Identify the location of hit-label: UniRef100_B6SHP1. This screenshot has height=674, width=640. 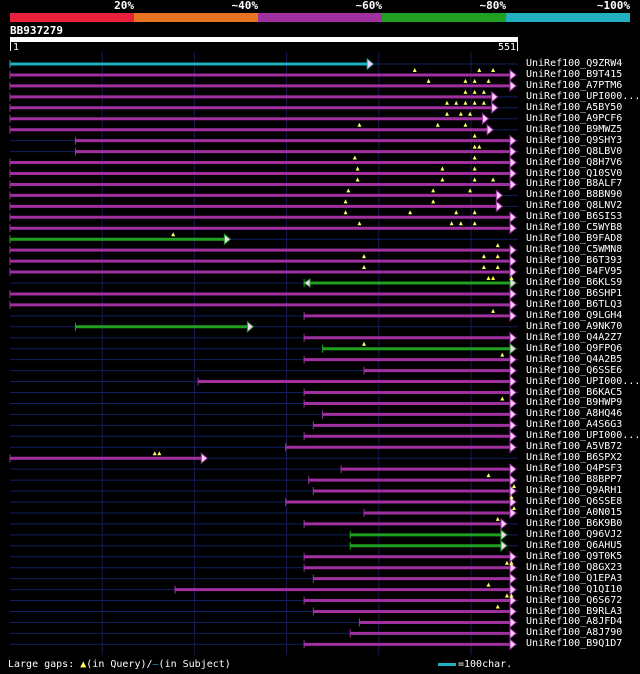
(574, 293).